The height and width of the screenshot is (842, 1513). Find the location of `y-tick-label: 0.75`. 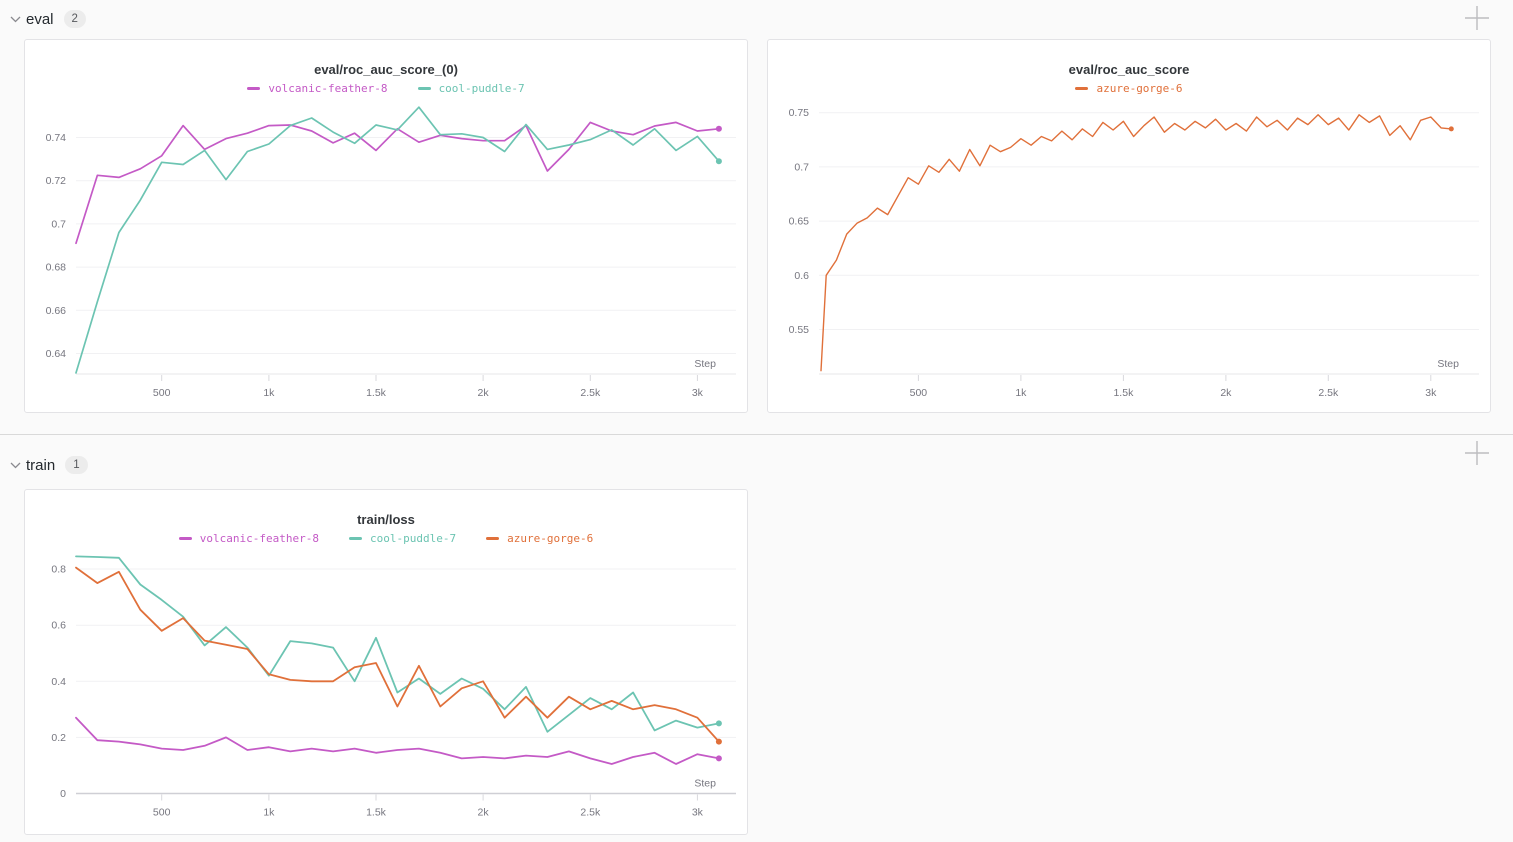

y-tick-label: 0.75 is located at coordinates (799, 113).